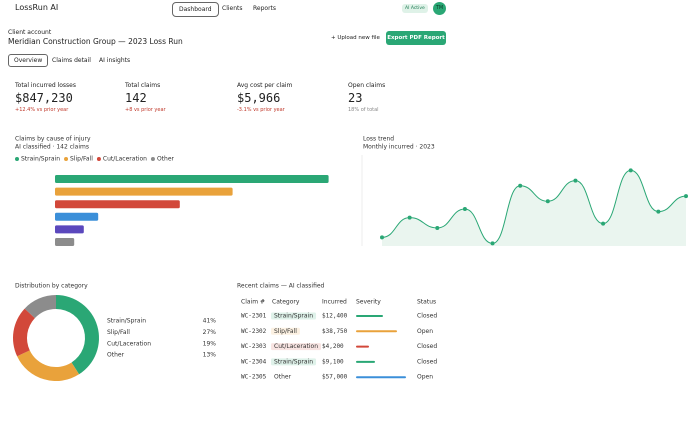  Describe the element at coordinates (259, 98) in the screenshot. I see `kpi-value: $5,966` at that location.